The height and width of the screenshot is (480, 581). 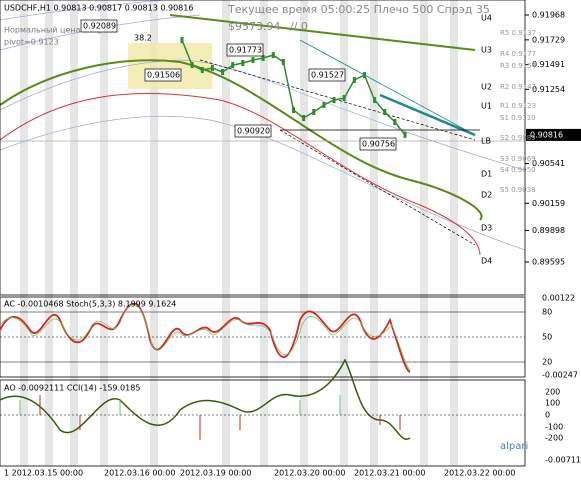 What do you see at coordinates (518, 190) in the screenshot?
I see `pivot-label: S5 0.9038` at bounding box center [518, 190].